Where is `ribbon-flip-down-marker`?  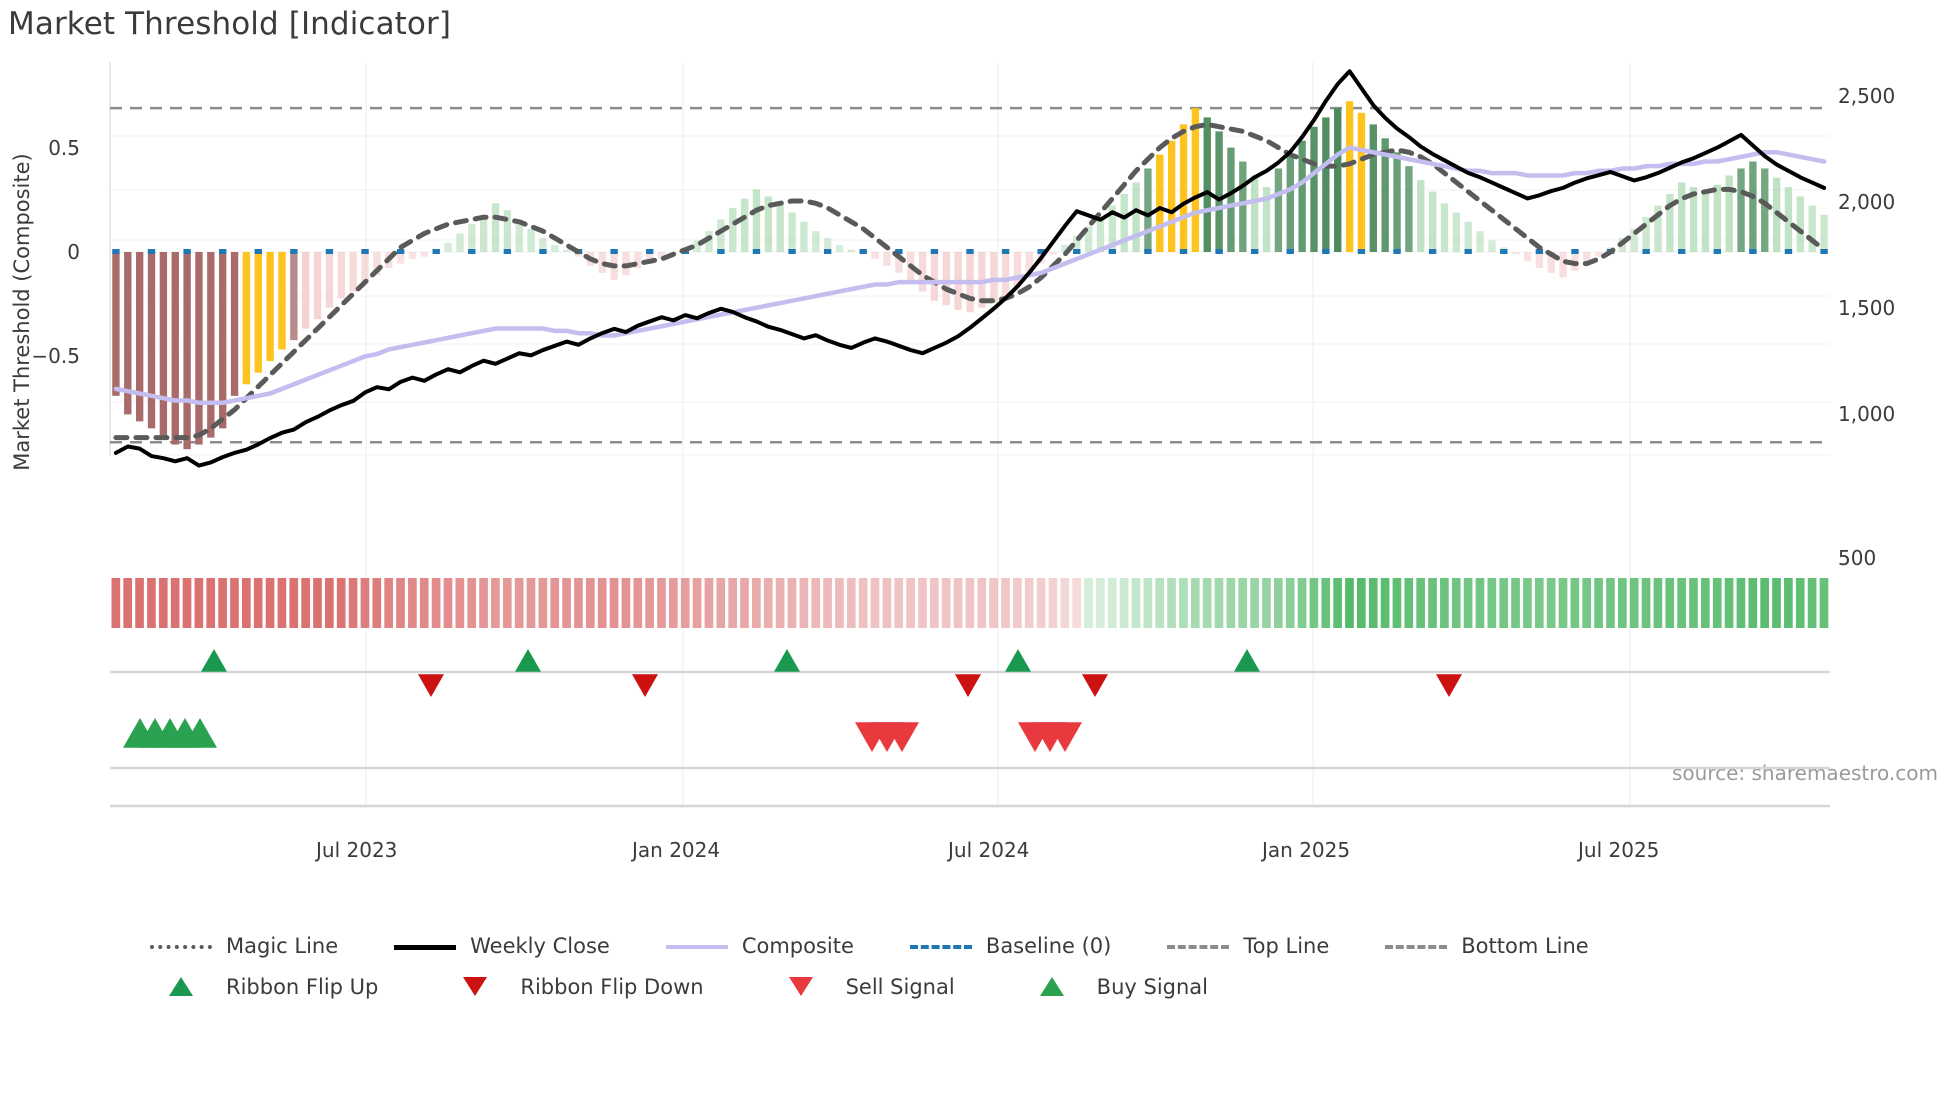
ribbon-flip-down-marker is located at coordinates (431, 685).